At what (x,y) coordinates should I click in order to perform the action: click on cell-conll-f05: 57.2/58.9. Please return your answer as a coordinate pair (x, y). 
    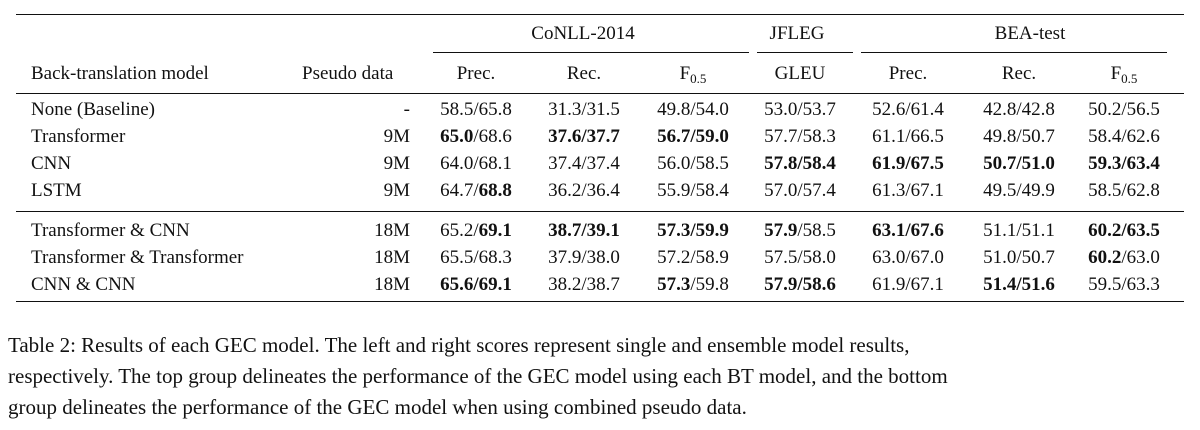
    Looking at the image, I should click on (693, 258).